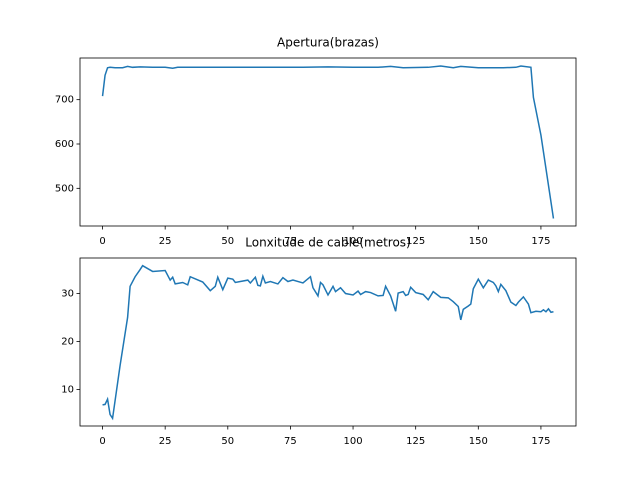 The height and width of the screenshot is (480, 640). What do you see at coordinates (64, 144) in the screenshot?
I see `y-tick-label: 600` at bounding box center [64, 144].